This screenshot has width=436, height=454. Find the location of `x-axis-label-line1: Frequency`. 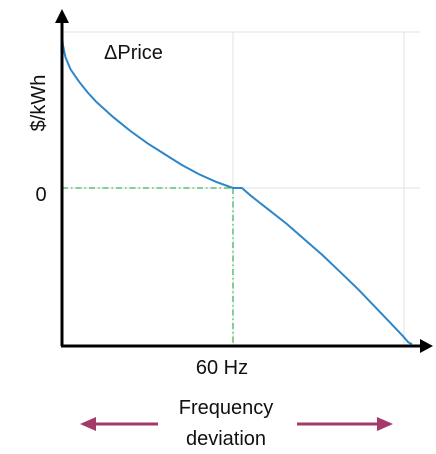

x-axis-label-line1: Frequency is located at coordinates (226, 408).